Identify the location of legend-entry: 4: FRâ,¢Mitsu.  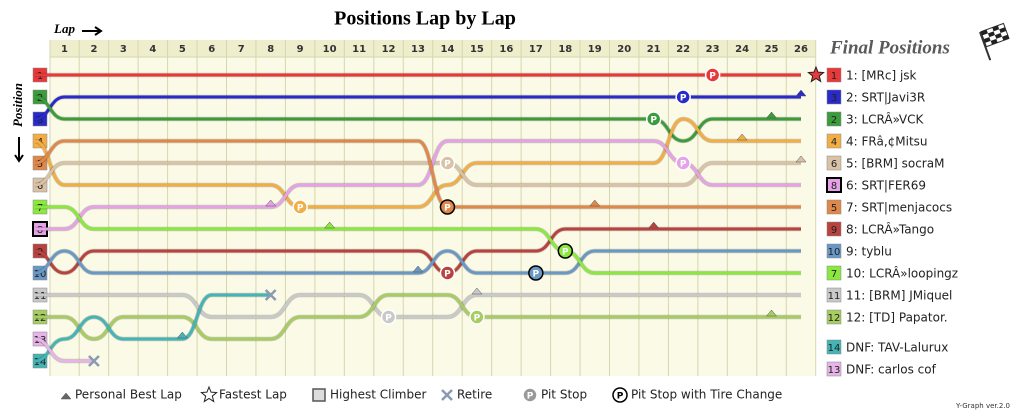
(887, 142).